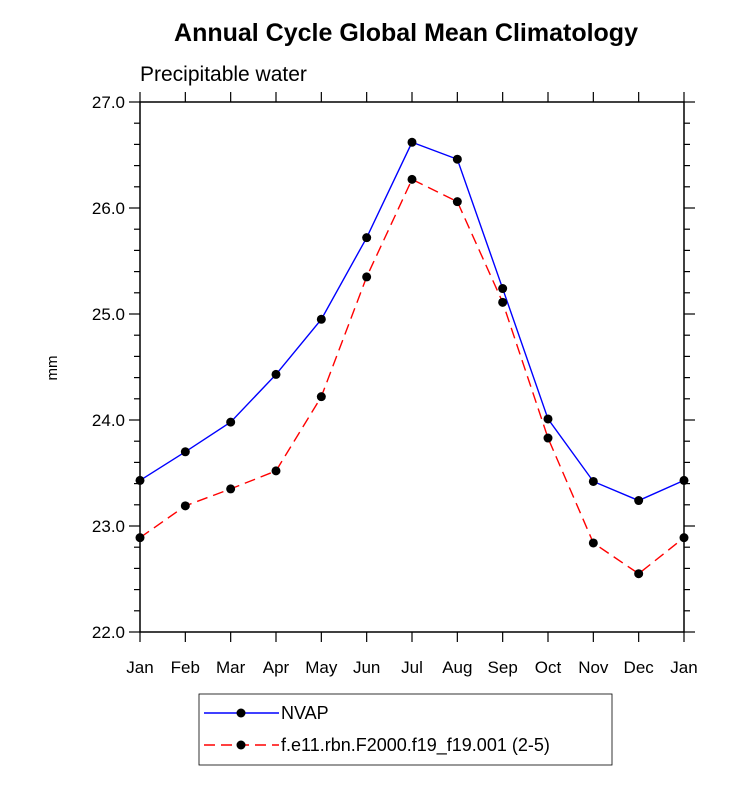 The image size is (733, 786). I want to click on x-tick-label: Sep, so click(503, 667).